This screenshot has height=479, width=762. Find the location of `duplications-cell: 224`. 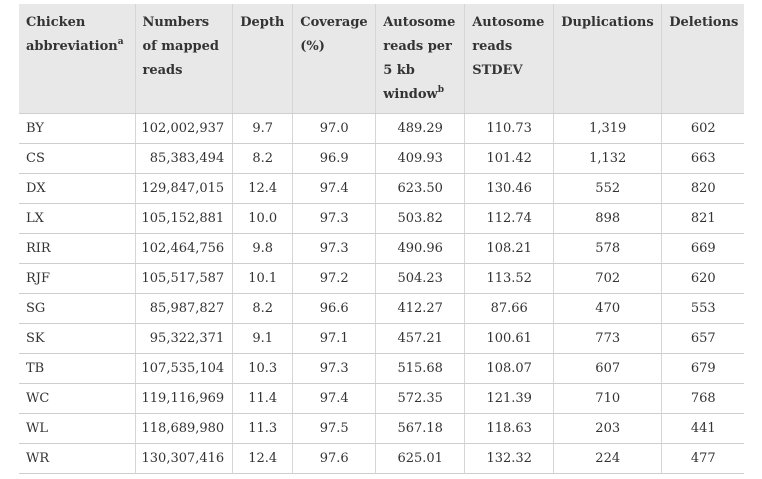

duplications-cell: 224 is located at coordinates (607, 458).